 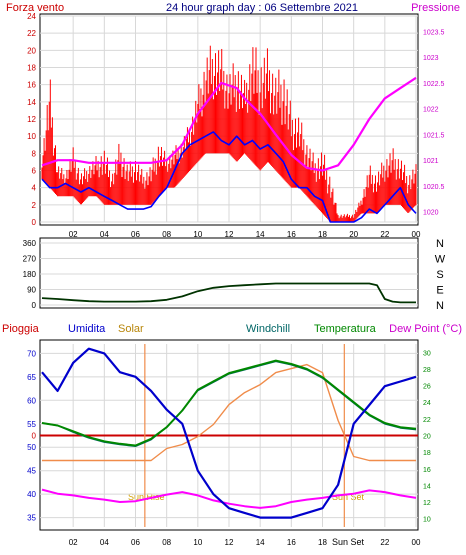 I want to click on legend-rain: Pioggia, so click(x=21, y=329).